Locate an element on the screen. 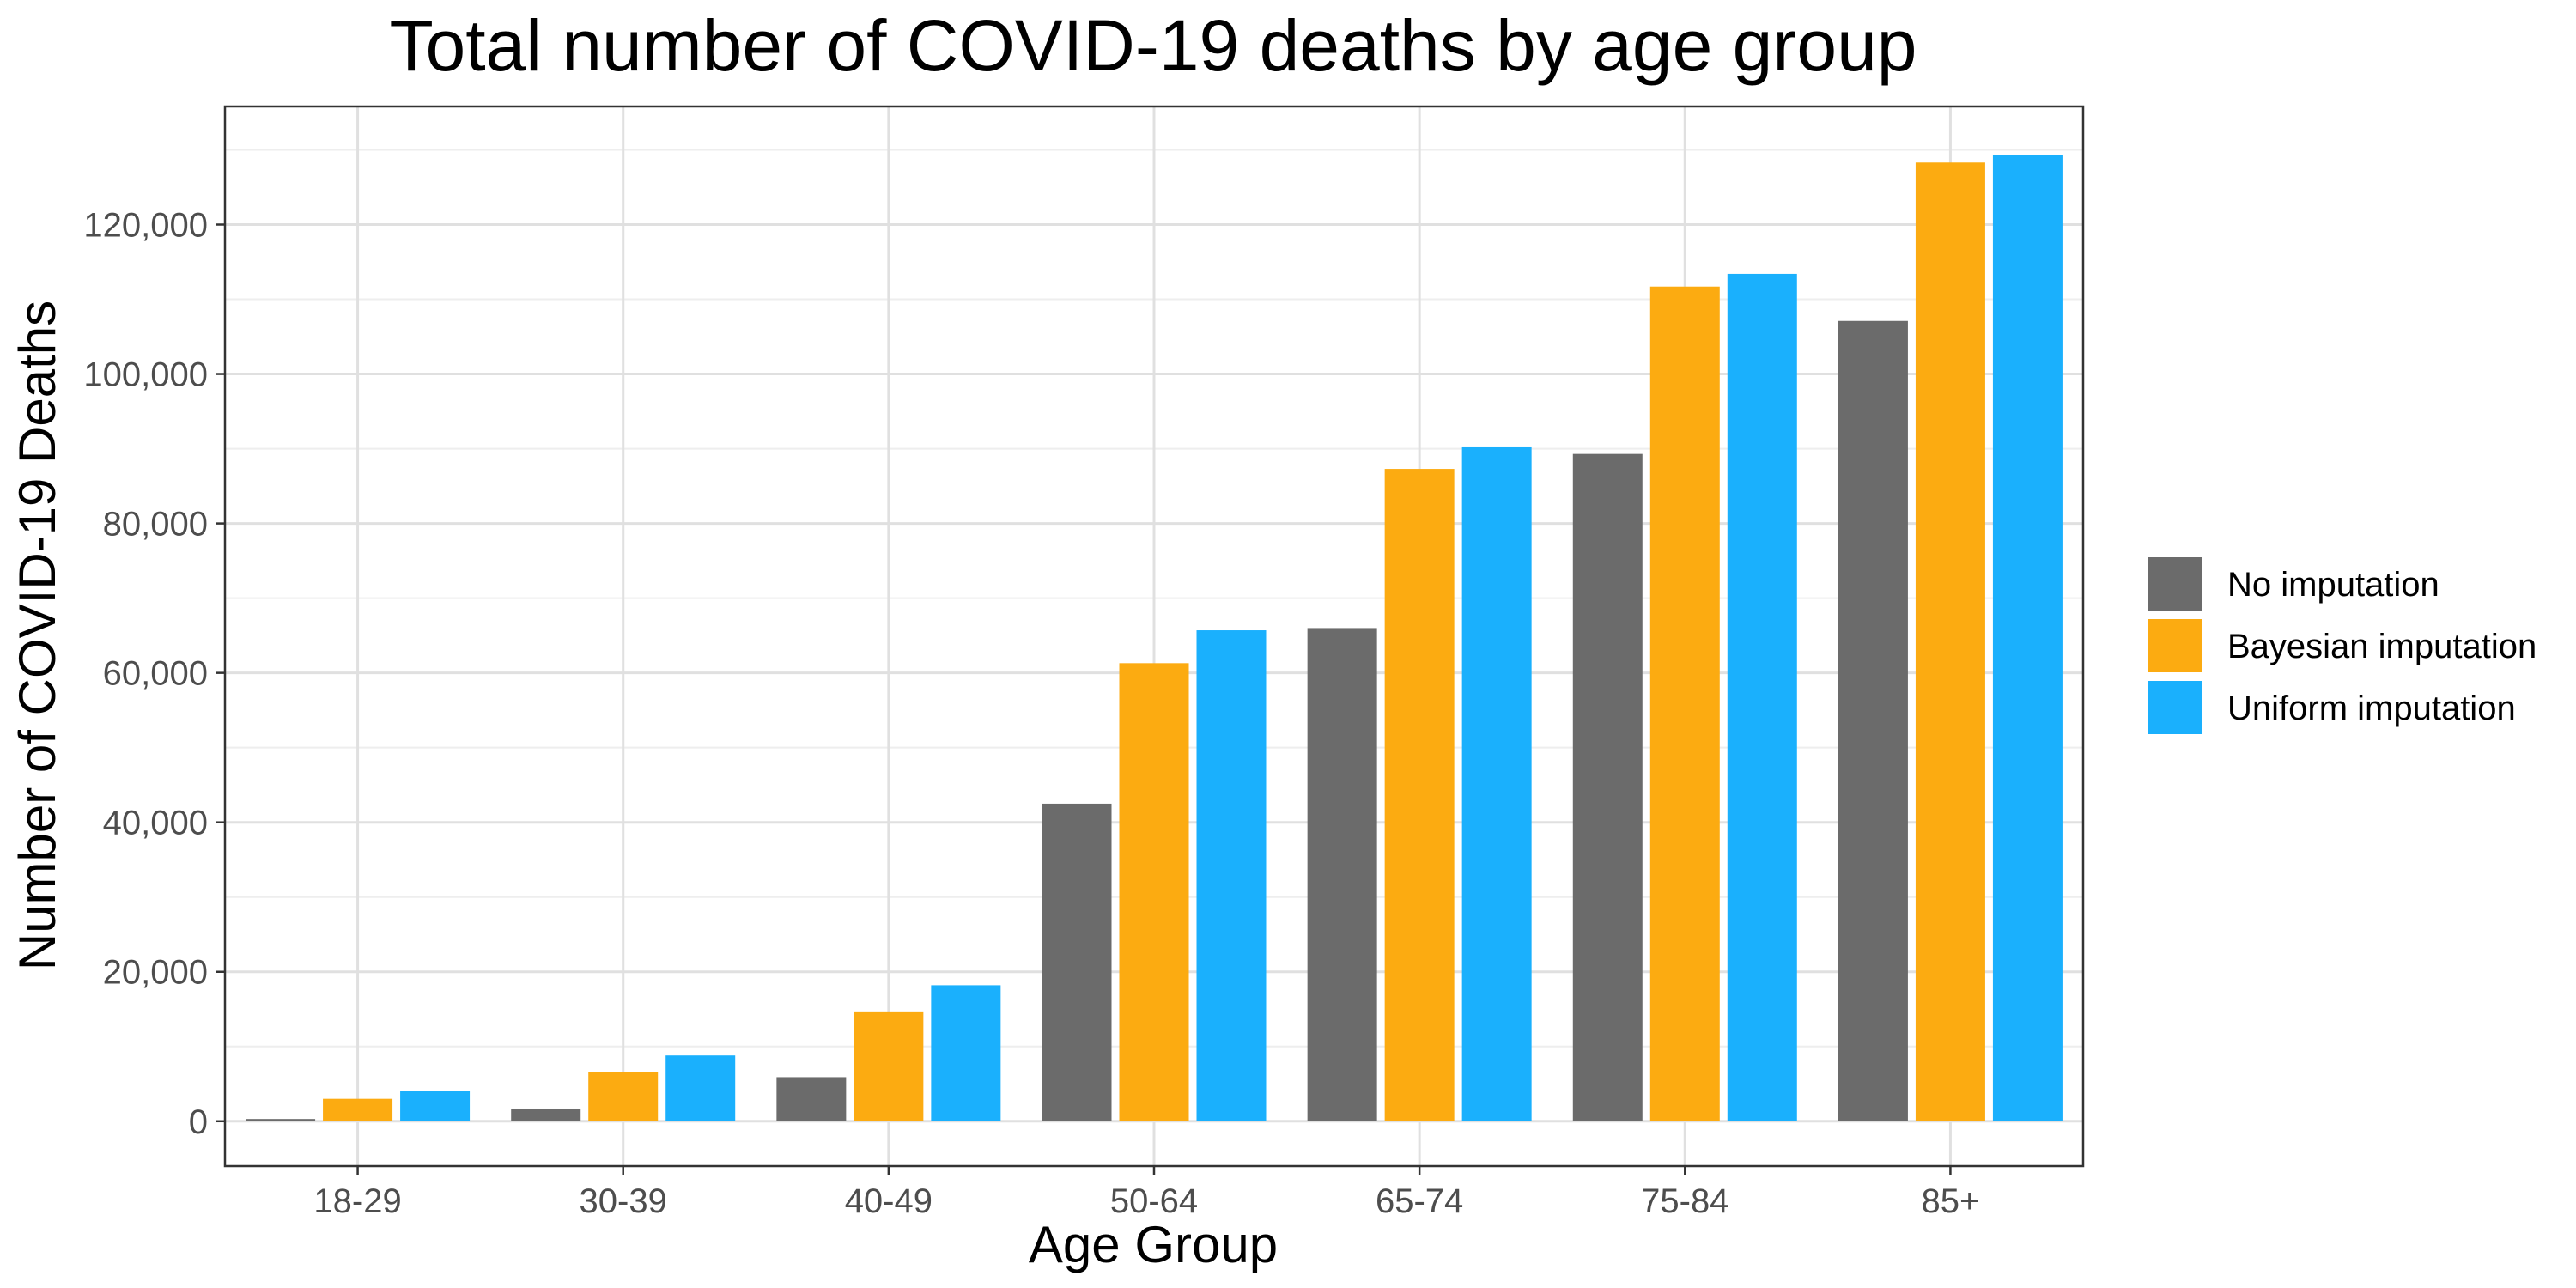  y-tick-label: 100,000 is located at coordinates (145, 375).